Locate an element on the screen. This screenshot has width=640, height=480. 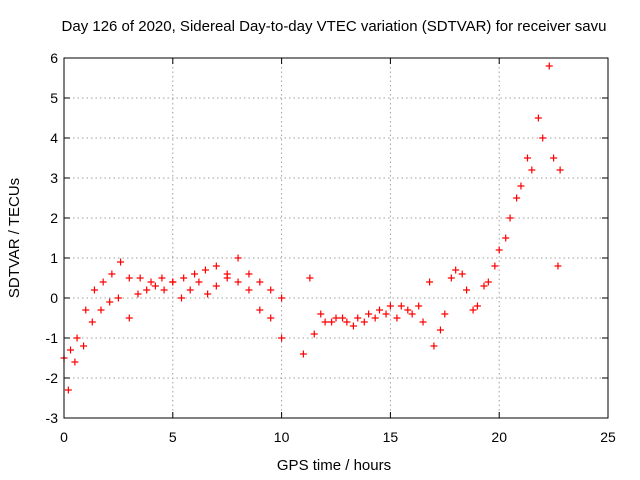
x-tick-label: 10 is located at coordinates (282, 437).